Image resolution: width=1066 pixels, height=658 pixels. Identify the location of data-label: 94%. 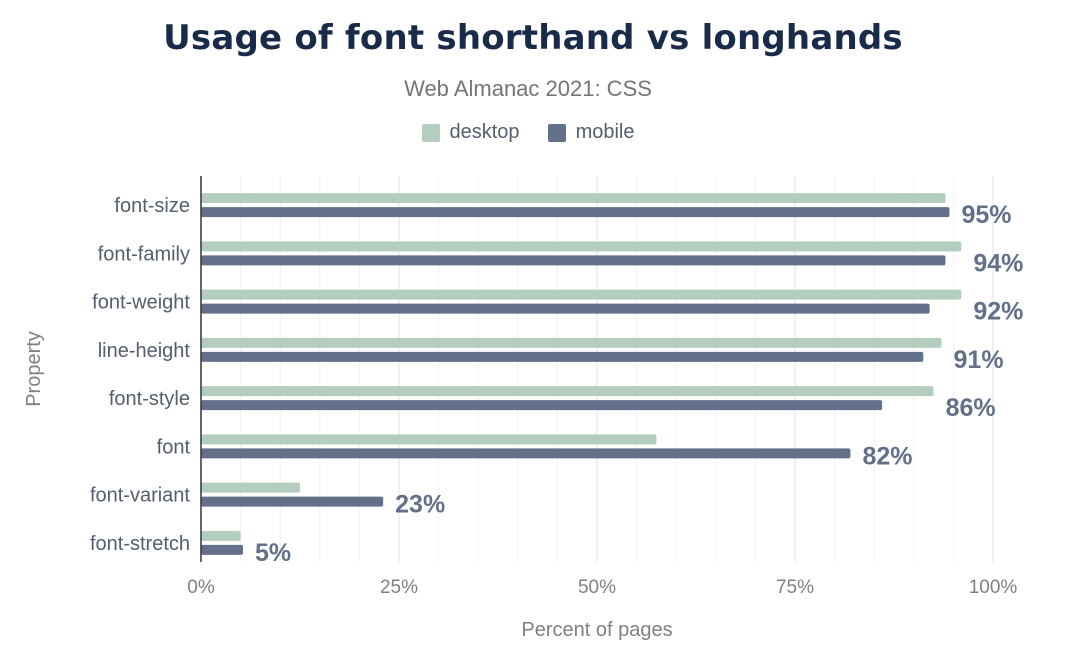
(998, 263).